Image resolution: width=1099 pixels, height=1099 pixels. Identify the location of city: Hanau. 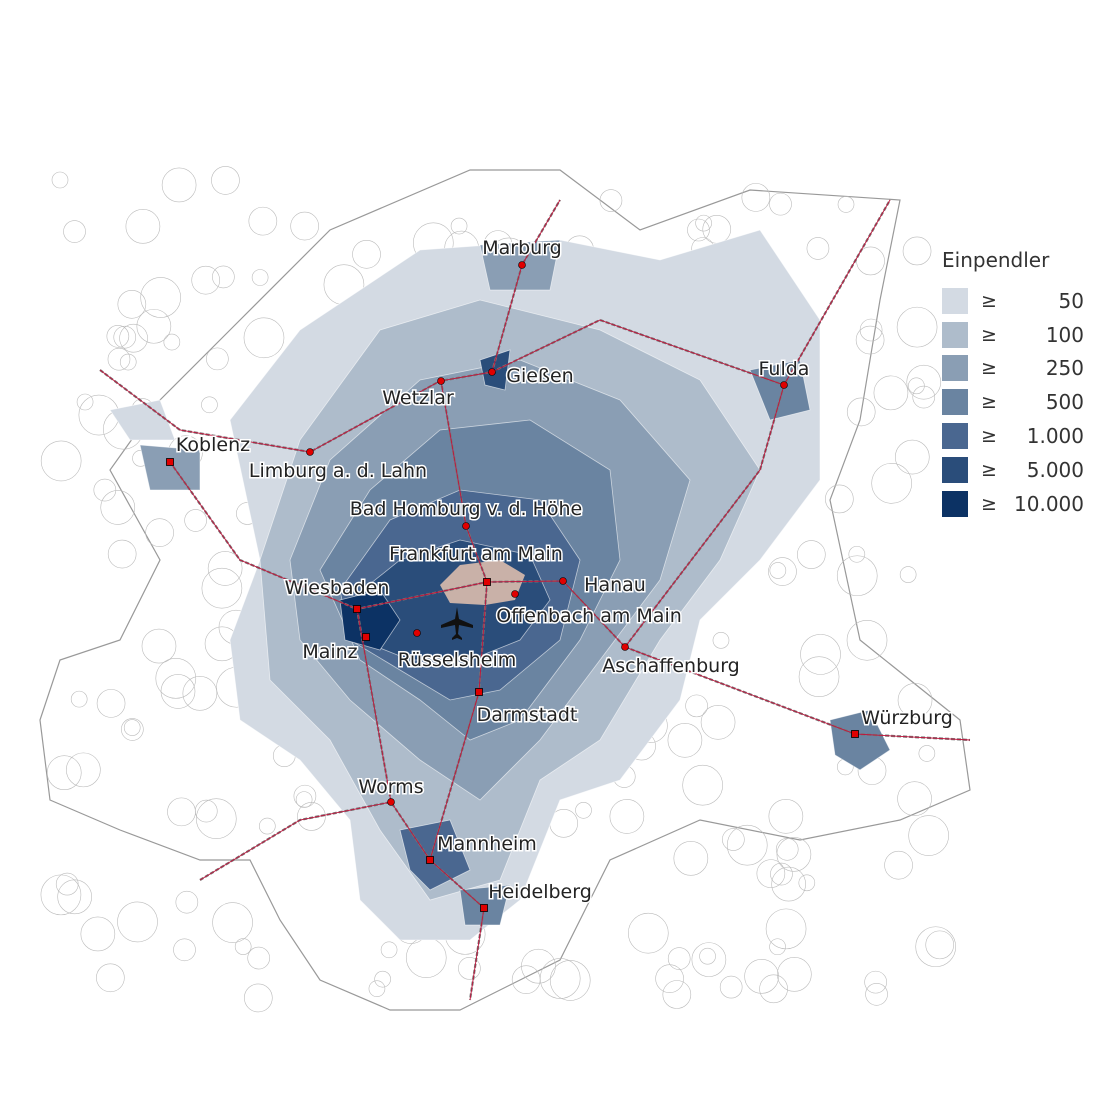
(603, 585).